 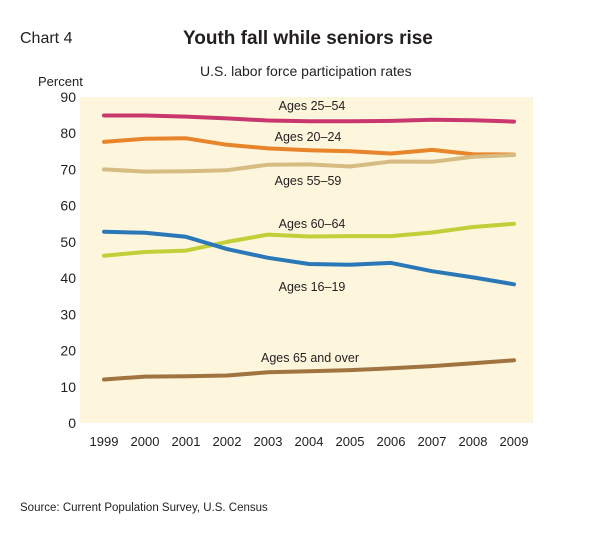 What do you see at coordinates (308, 137) in the screenshot?
I see `series-label: Ages 20–24` at bounding box center [308, 137].